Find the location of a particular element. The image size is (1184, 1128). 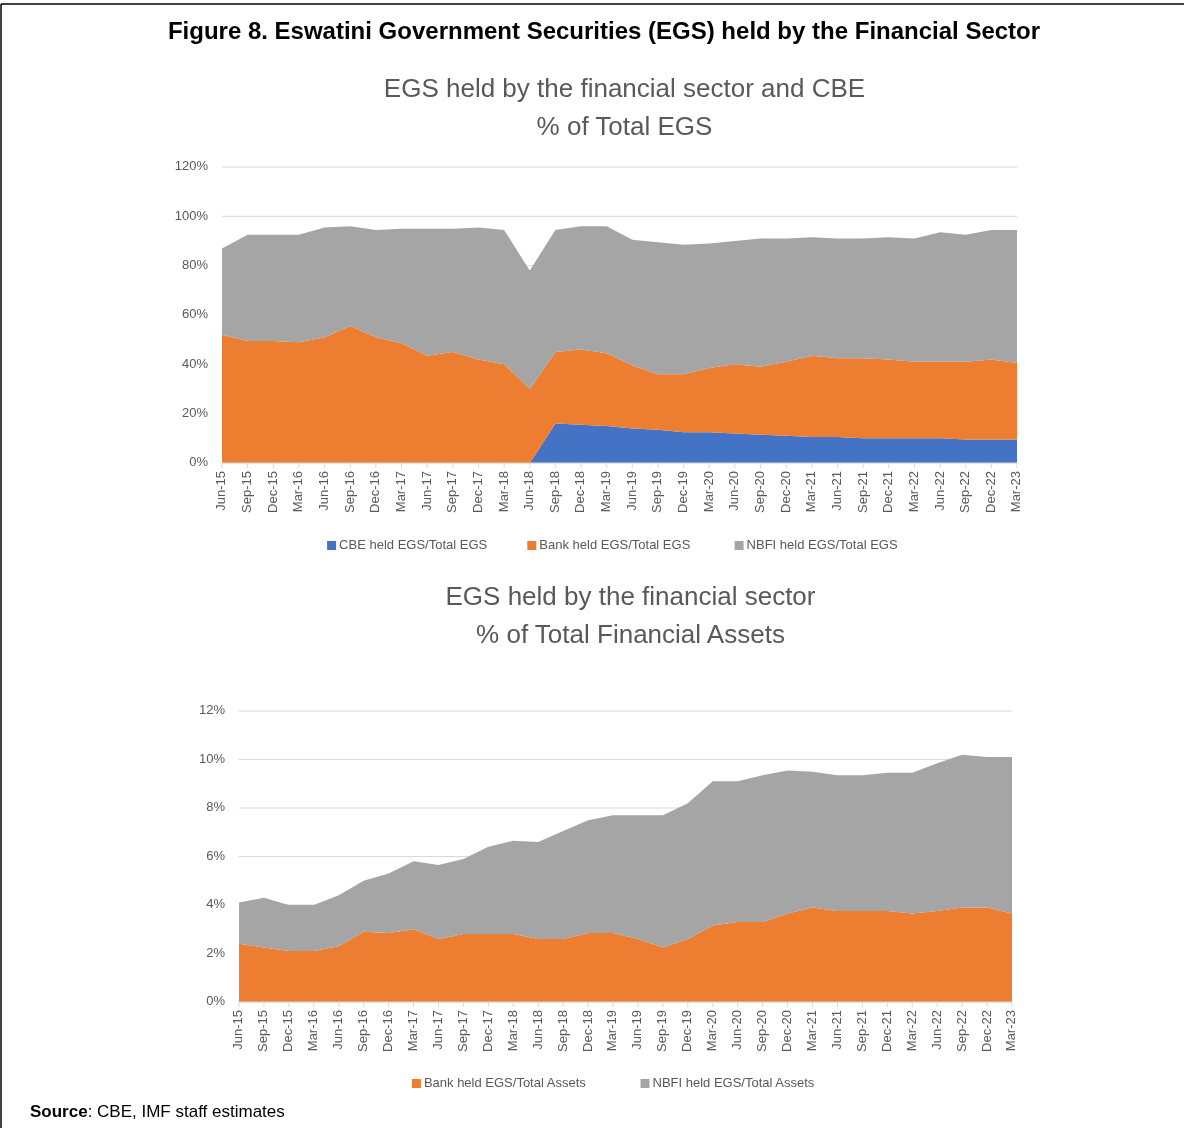

legend-label: Bank held EGS/Total Assets is located at coordinates (505, 1083).